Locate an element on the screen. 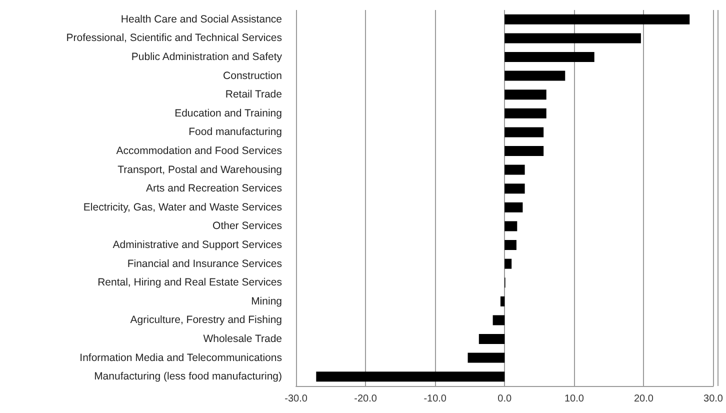 The image size is (726, 413). x-tick-label: 0.0 is located at coordinates (505, 399).